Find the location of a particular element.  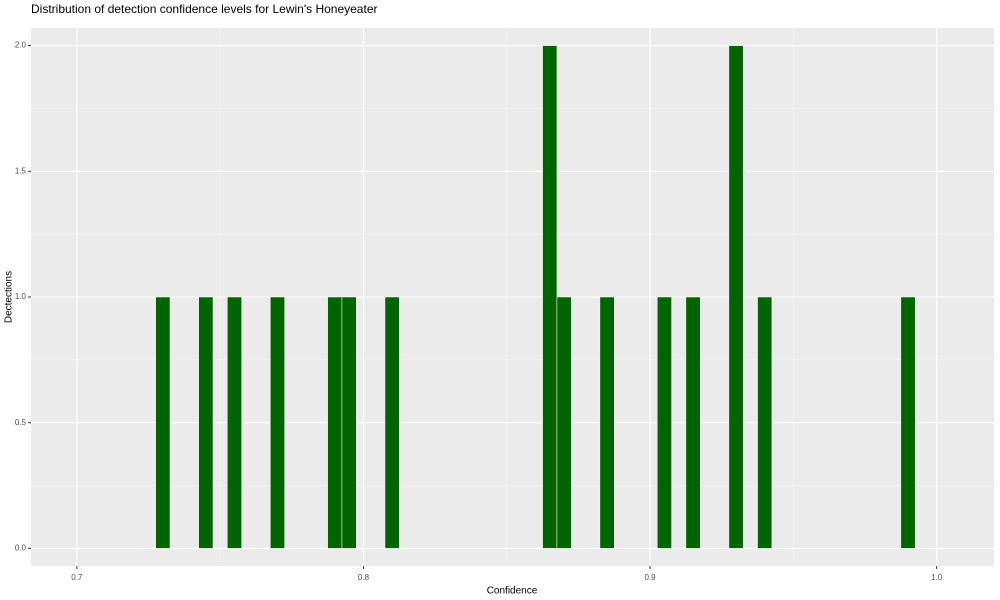

x-tick-label: 0.7 is located at coordinates (77, 577).